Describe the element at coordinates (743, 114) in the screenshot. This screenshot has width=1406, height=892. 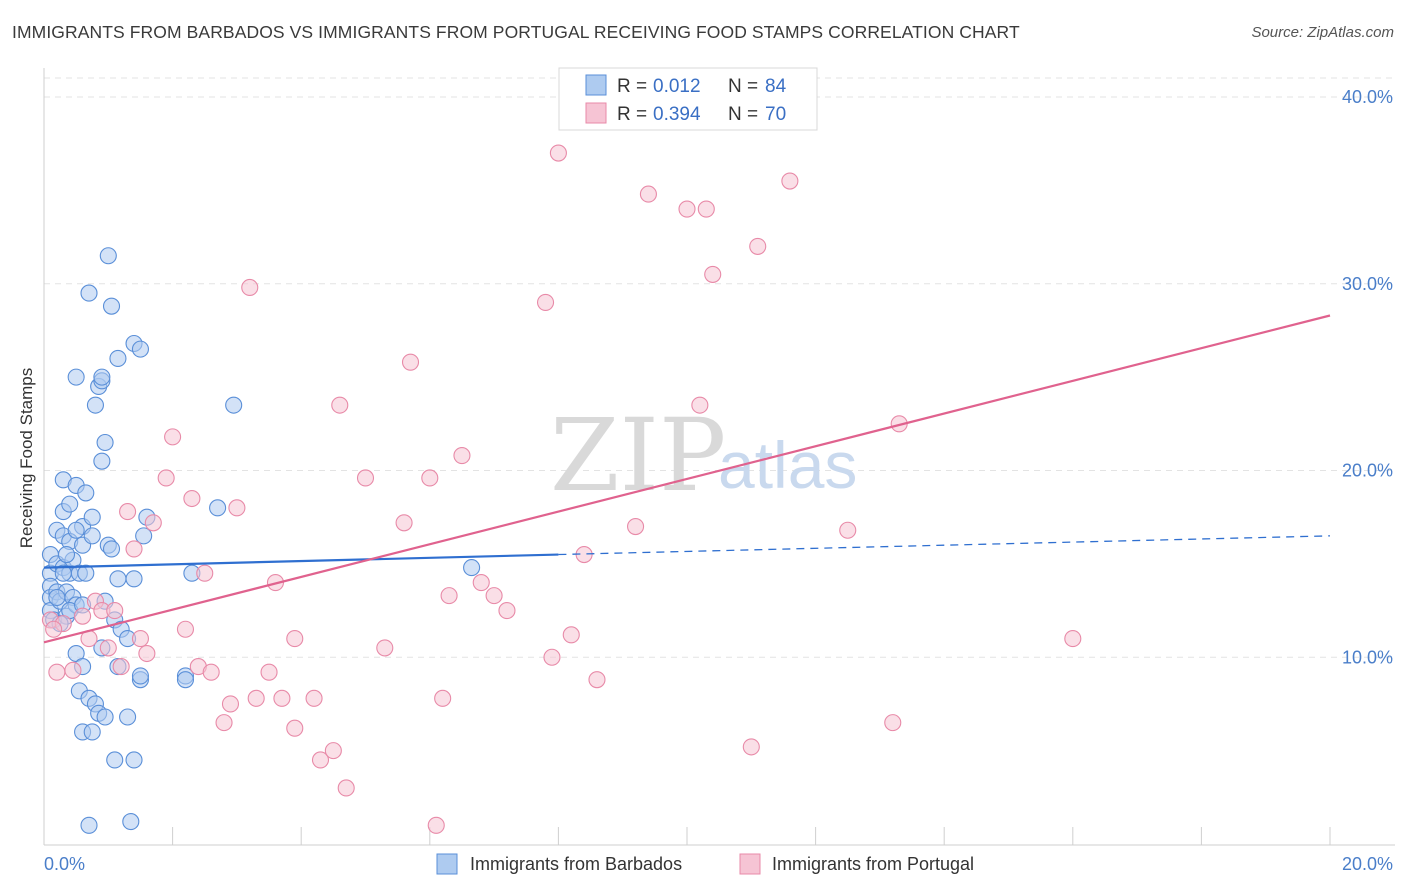
I see `legend-n-label-2: N =` at that location.